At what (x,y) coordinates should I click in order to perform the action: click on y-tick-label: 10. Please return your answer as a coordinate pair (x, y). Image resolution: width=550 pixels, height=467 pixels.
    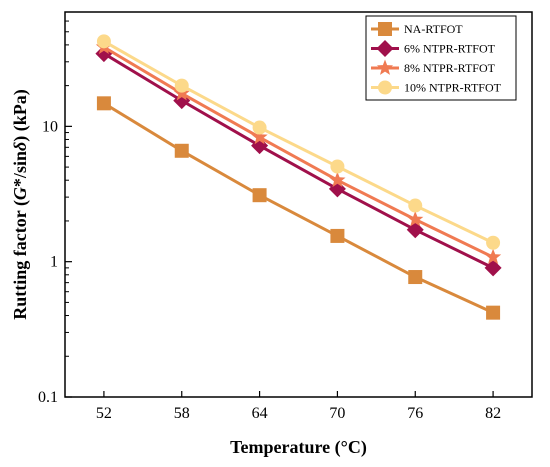
    Looking at the image, I should click on (50, 126).